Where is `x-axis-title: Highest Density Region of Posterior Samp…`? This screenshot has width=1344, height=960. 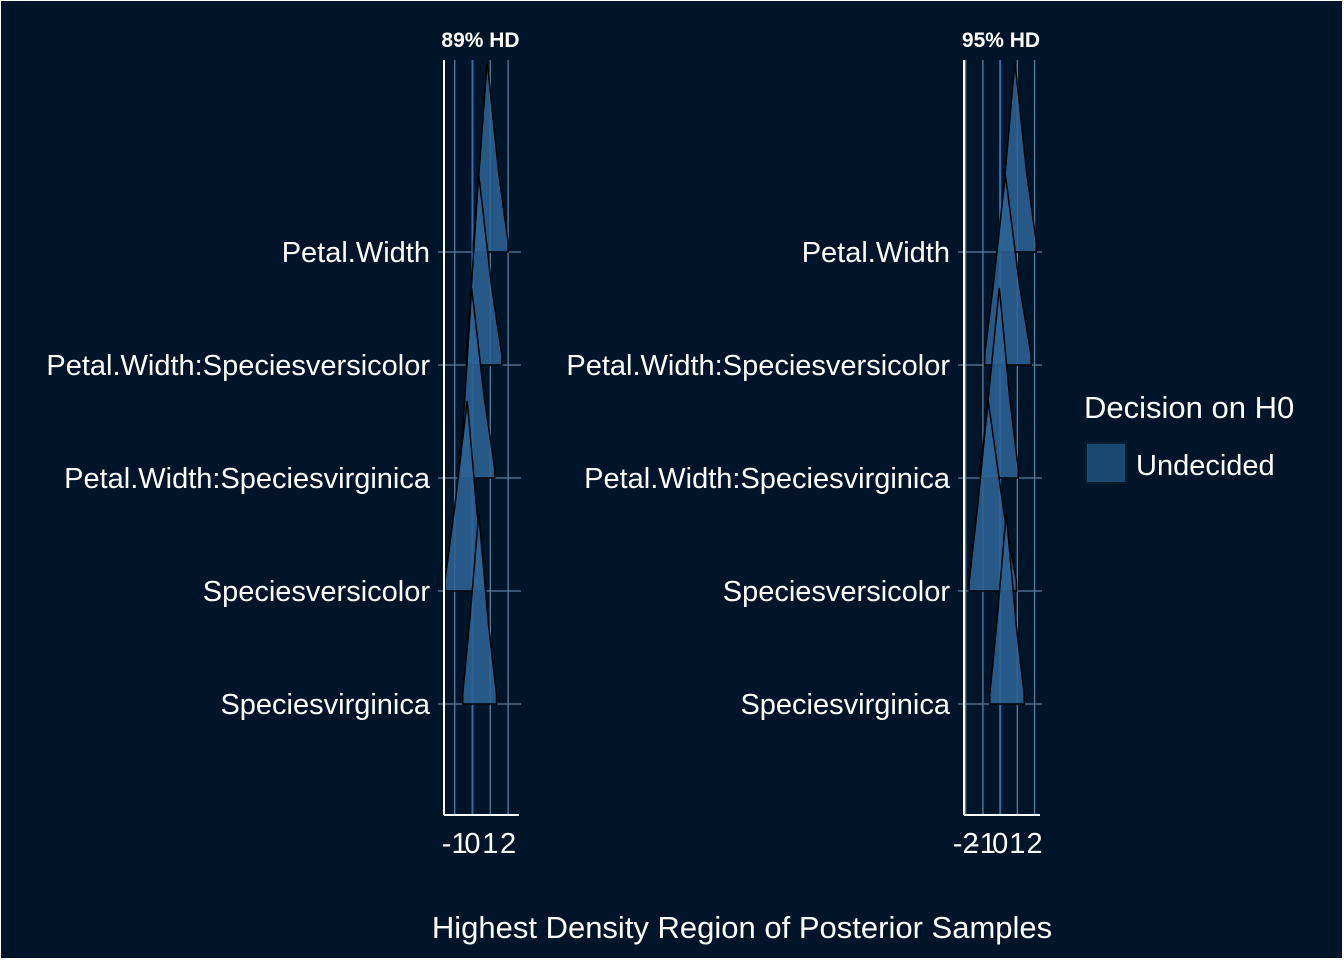 x-axis-title: Highest Density Region of Posterior Samp… is located at coordinates (742, 927).